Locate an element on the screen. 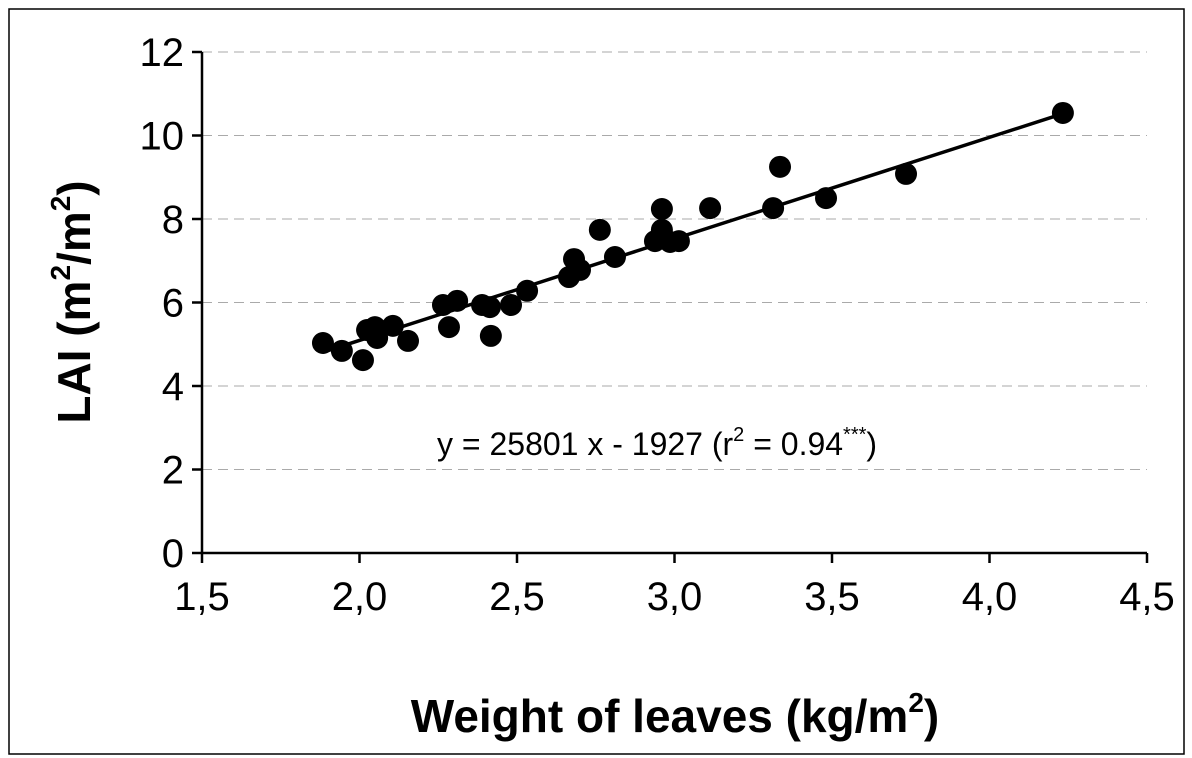 Image resolution: width=1192 pixels, height=758 pixels. y-tick-label: 12 is located at coordinates (162, 53).